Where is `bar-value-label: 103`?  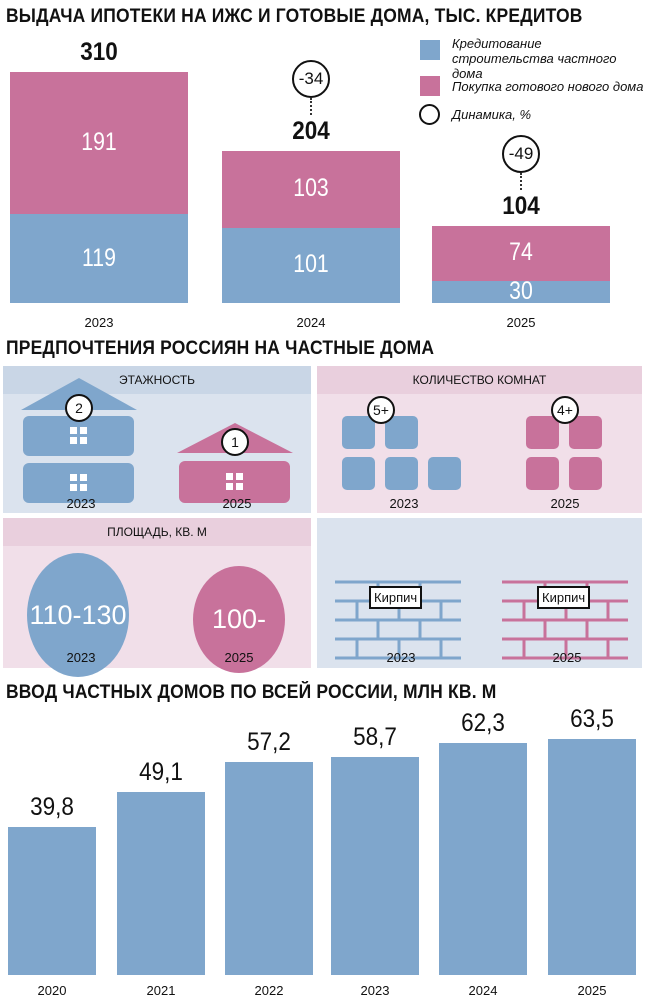
bar-value-label: 103 is located at coordinates (311, 188).